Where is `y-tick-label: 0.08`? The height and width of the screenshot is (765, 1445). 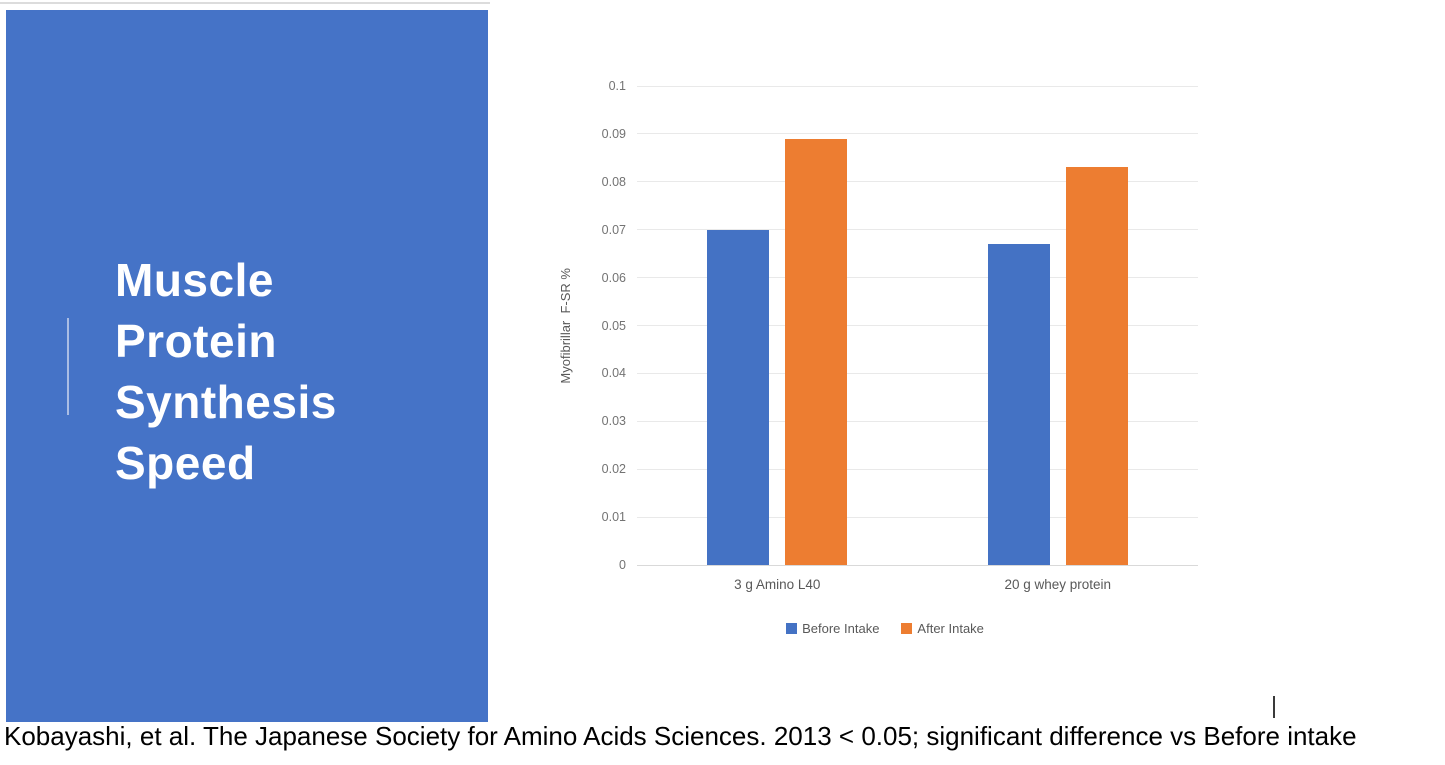 y-tick-label: 0.08 is located at coordinates (613, 181).